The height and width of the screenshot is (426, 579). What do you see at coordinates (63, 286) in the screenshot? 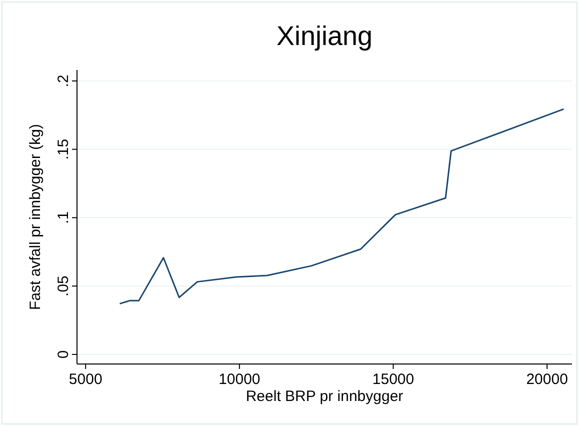
I see `y-tick-label: .05` at bounding box center [63, 286].